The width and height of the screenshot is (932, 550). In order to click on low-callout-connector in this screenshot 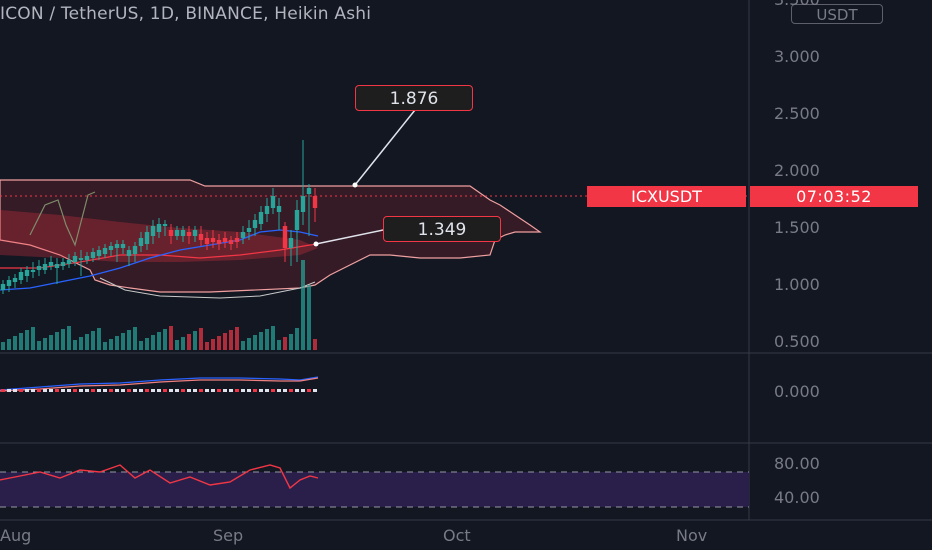, I will do `click(349, 237)`.